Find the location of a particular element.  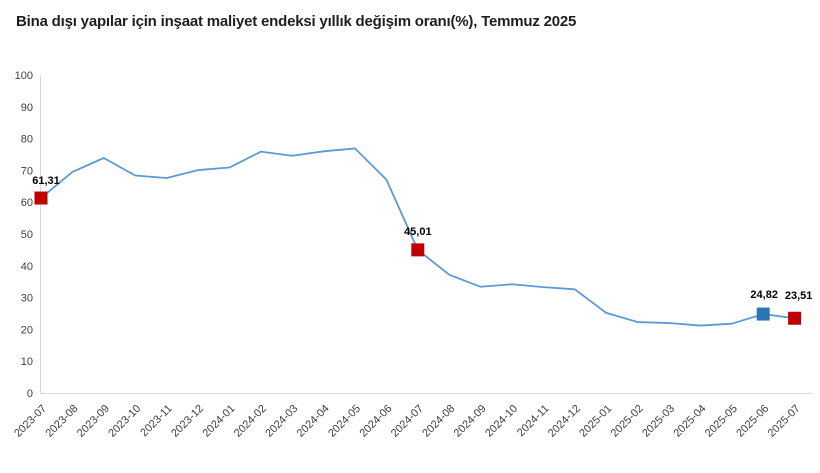

y-tick-label: 0 is located at coordinates (30, 394).